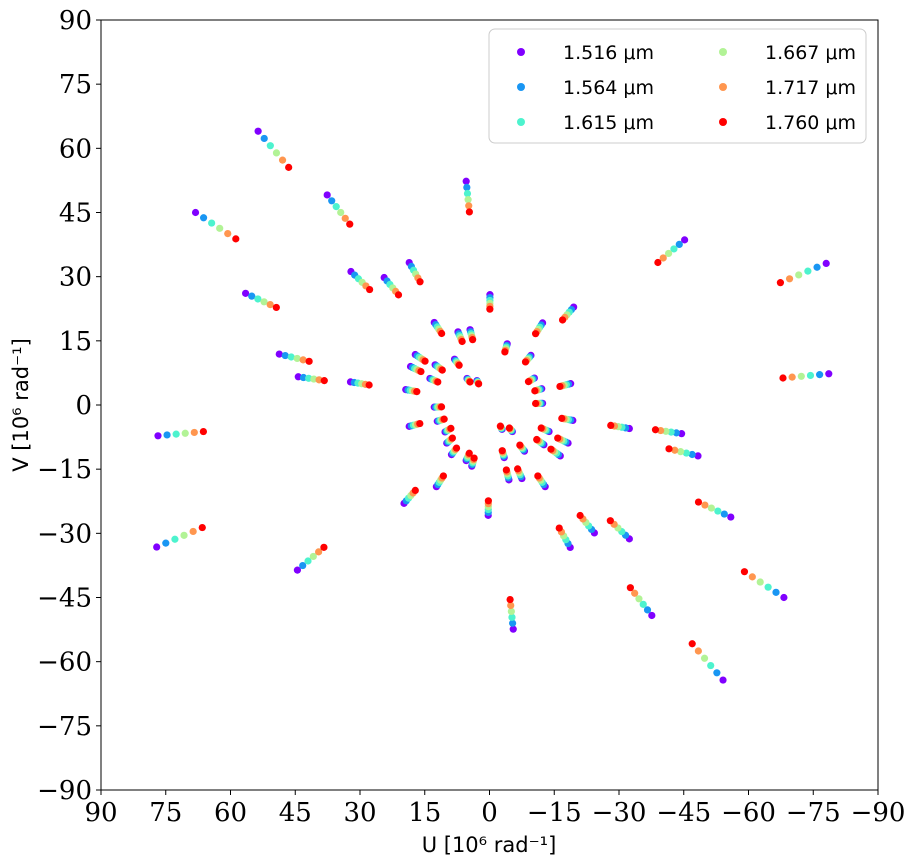 This screenshot has width=912, height=867. What do you see at coordinates (878, 813) in the screenshot?
I see `x-tick-label: −90` at bounding box center [878, 813].